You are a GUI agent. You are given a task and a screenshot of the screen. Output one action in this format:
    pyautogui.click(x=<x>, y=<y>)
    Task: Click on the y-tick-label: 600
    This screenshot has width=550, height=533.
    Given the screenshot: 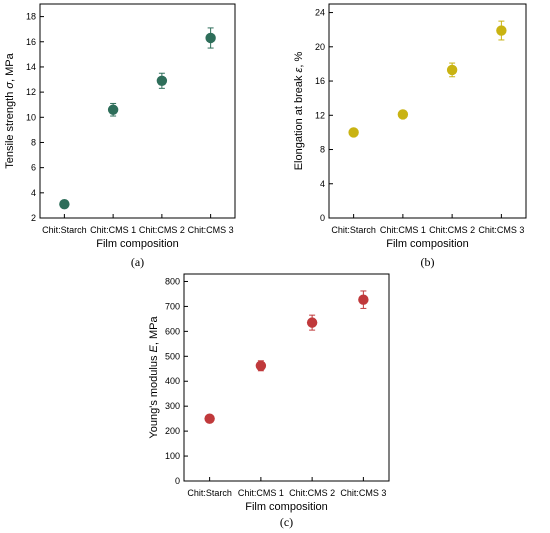 What is the action you would take?
    pyautogui.click(x=172, y=331)
    